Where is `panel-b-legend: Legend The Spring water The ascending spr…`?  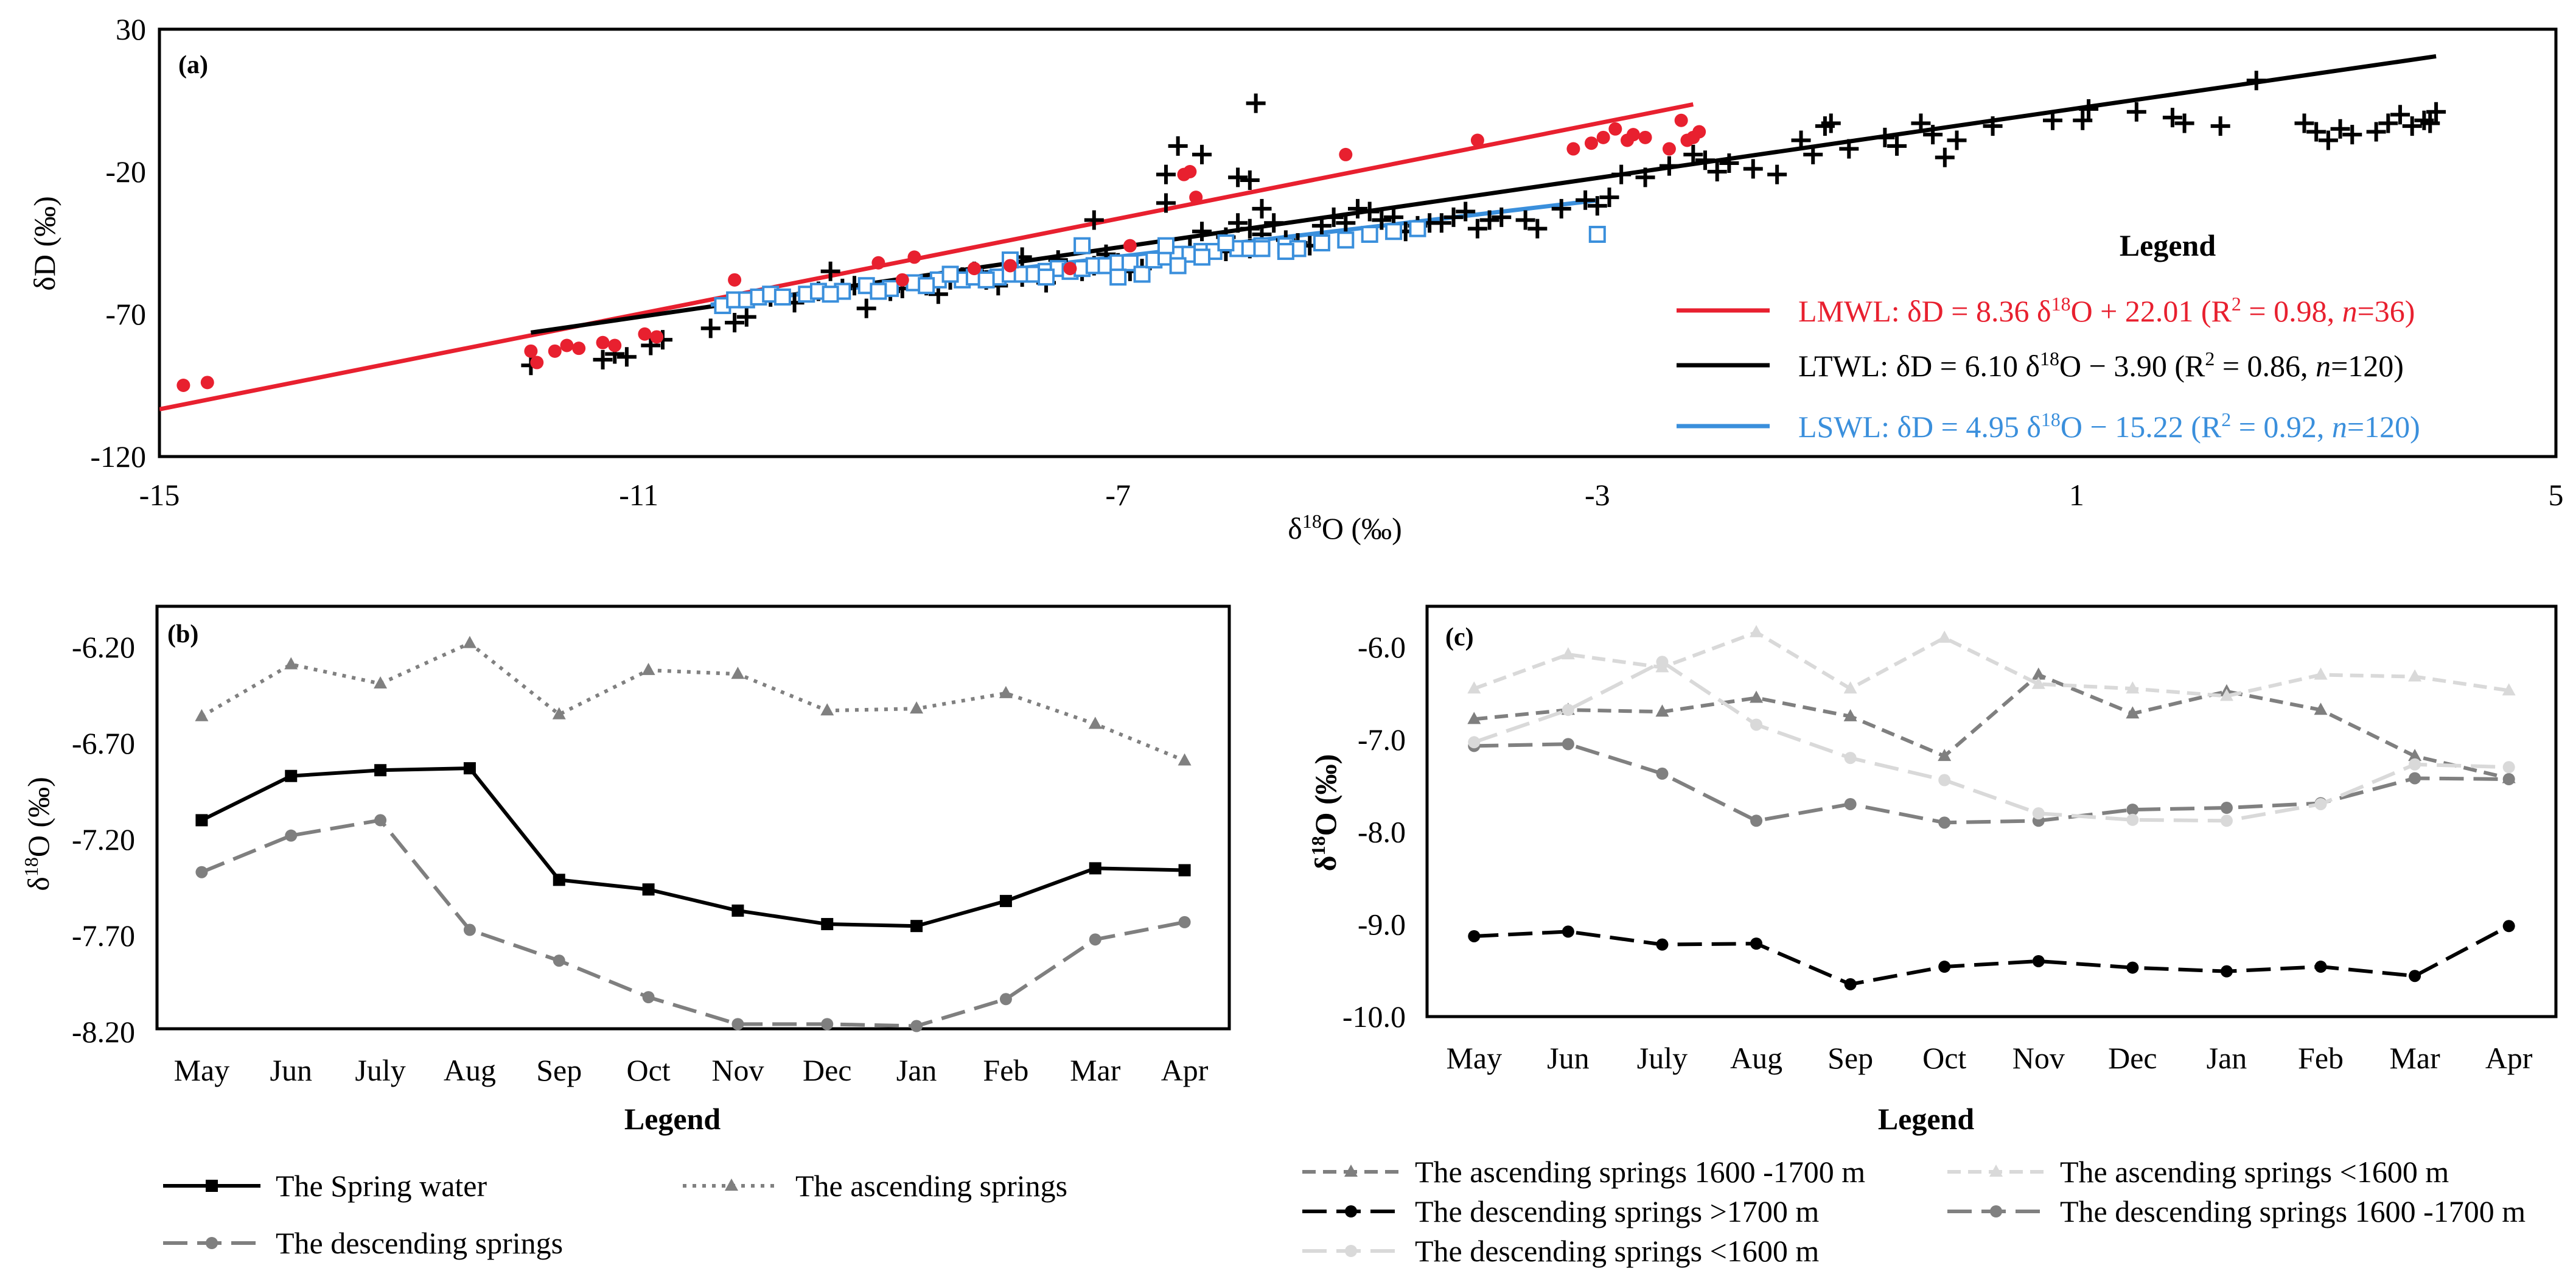
panel-b-legend: Legend The Spring water The ascending spr… is located at coordinates (615, 1181).